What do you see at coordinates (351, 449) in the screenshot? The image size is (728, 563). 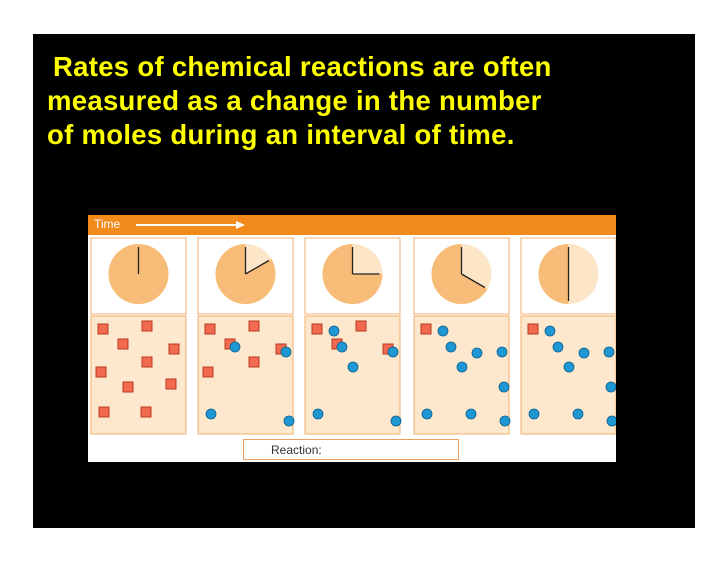 I see `legend-box: Reaction:` at bounding box center [351, 449].